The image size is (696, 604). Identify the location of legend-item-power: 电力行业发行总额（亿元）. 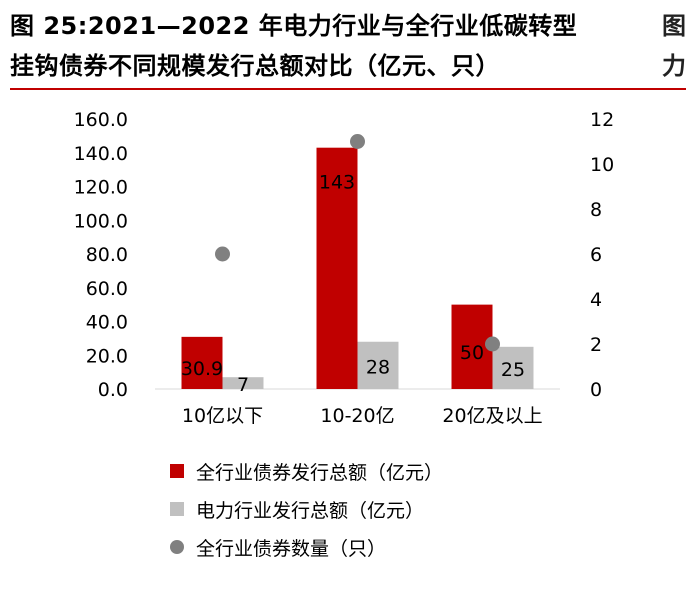
(306, 509).